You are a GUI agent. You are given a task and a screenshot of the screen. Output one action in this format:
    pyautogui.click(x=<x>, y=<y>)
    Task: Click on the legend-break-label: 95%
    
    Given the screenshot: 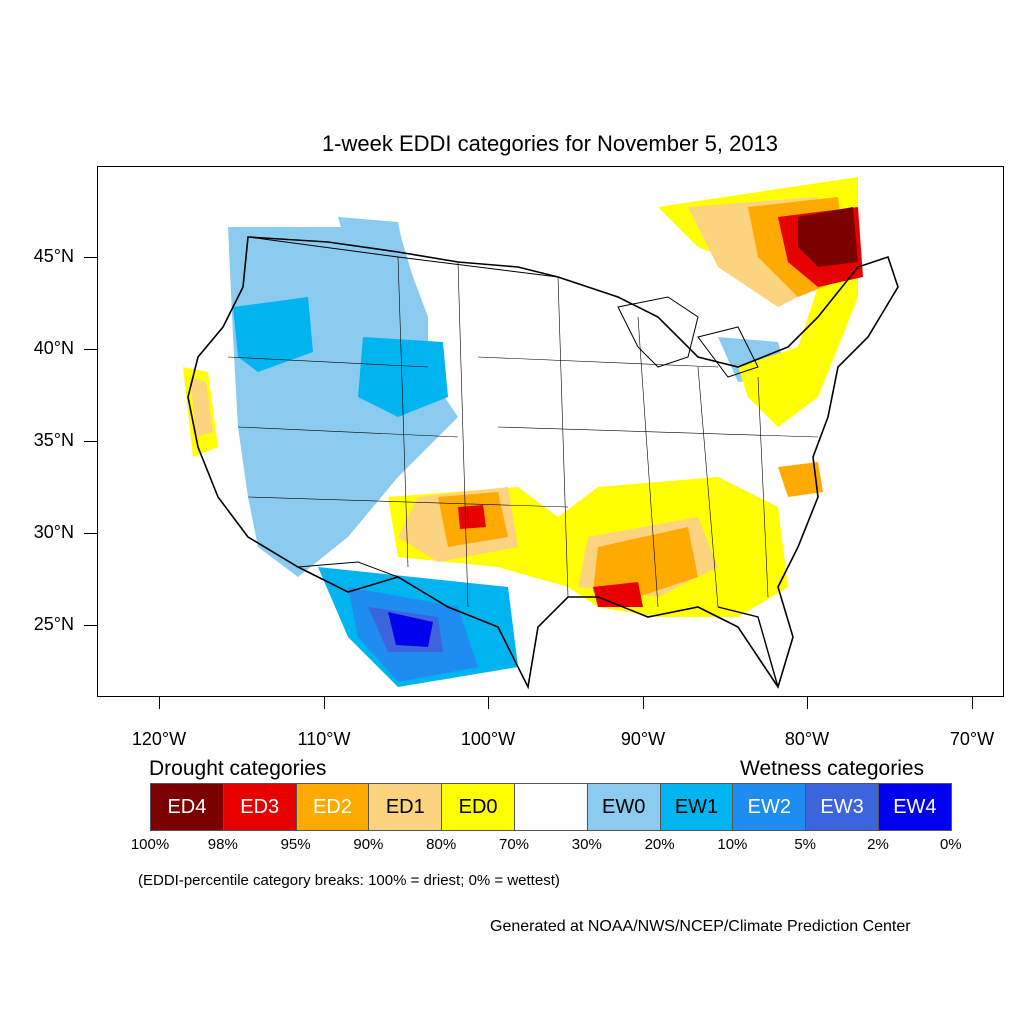 What is the action you would take?
    pyautogui.click(x=295, y=844)
    